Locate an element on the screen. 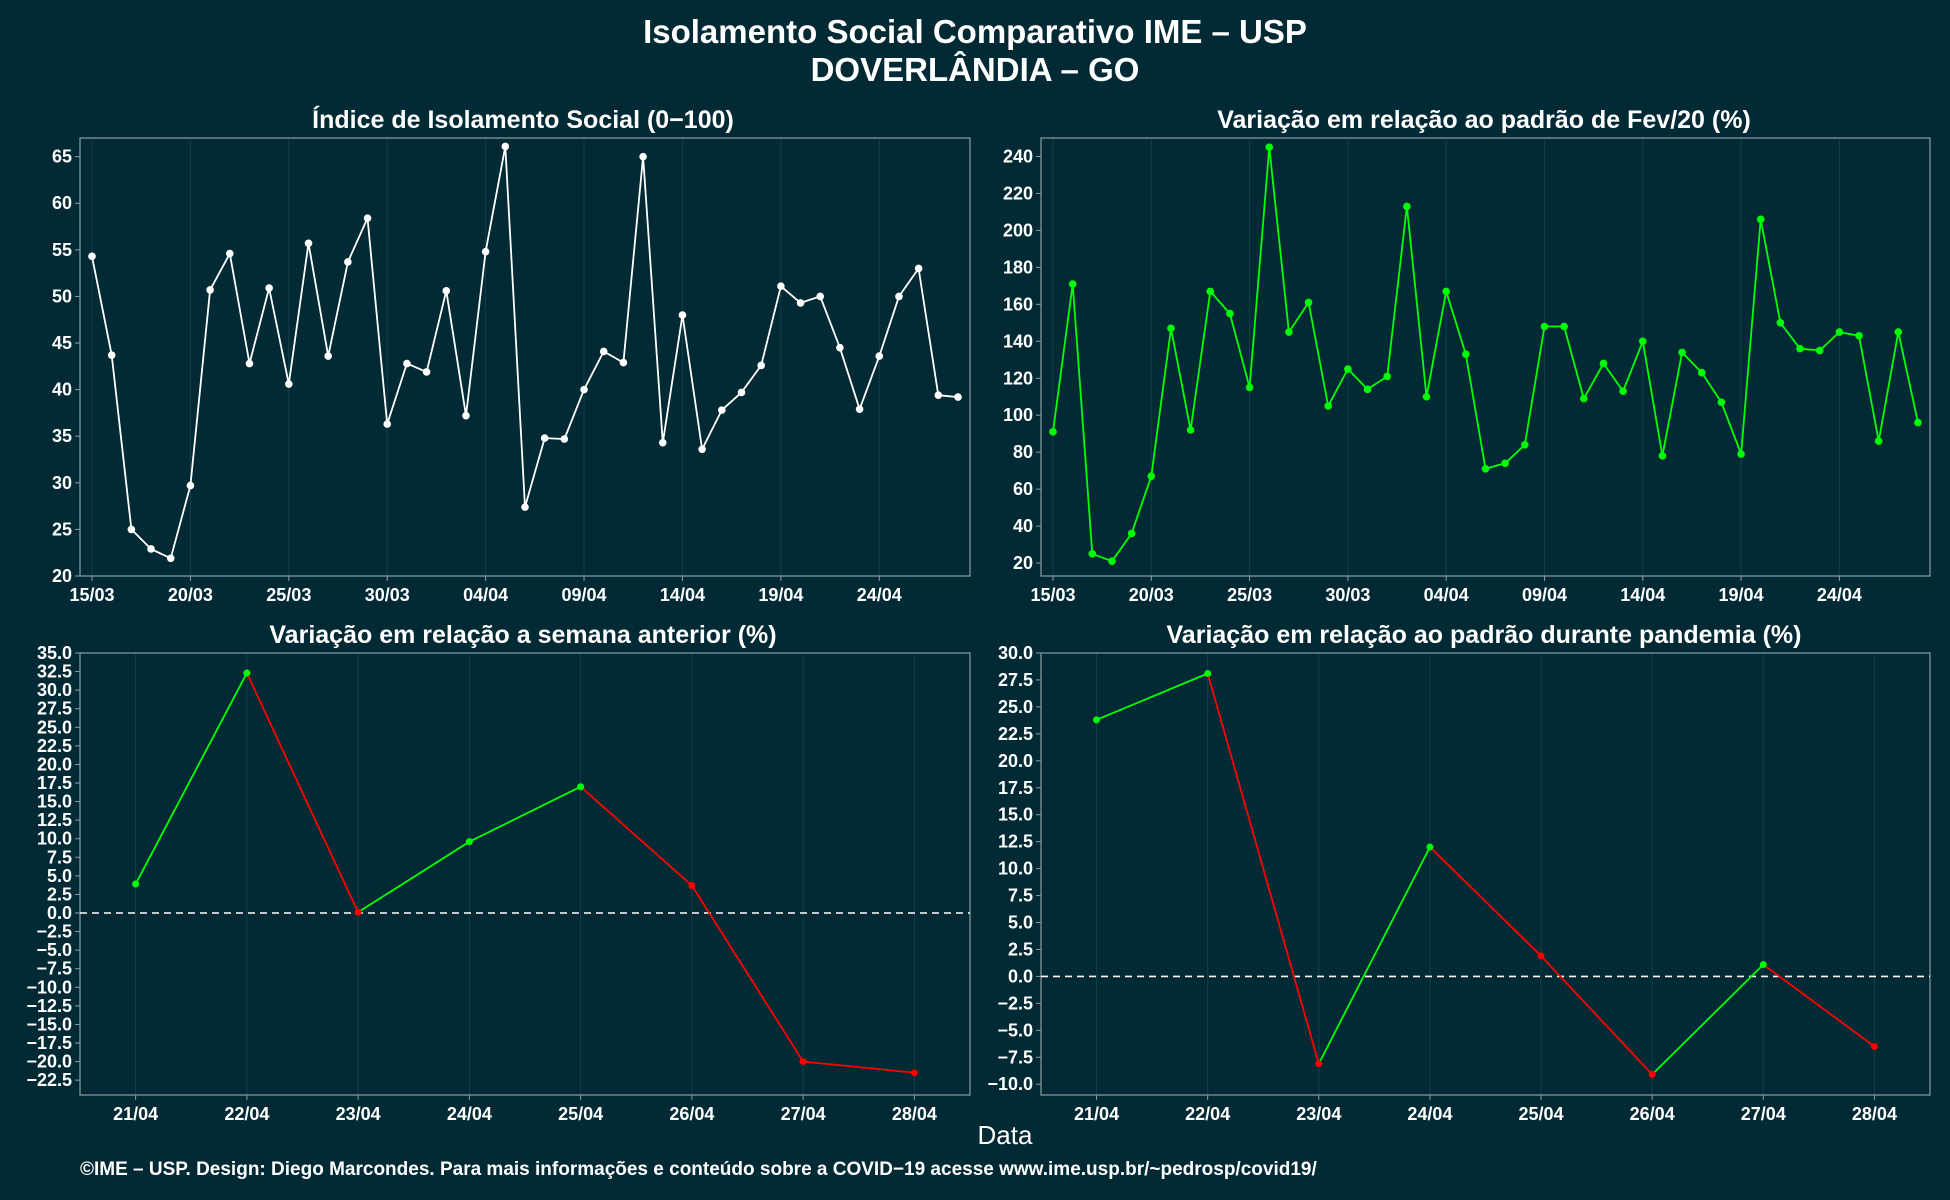  y-tick-label: 180 is located at coordinates (1018, 267).